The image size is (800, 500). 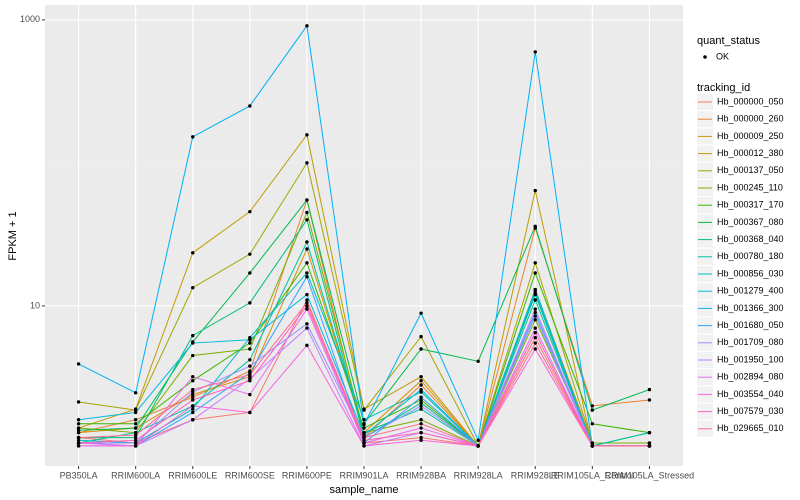 What do you see at coordinates (750, 205) in the screenshot?
I see `legend-label: Hb_000317_170` at bounding box center [750, 205].